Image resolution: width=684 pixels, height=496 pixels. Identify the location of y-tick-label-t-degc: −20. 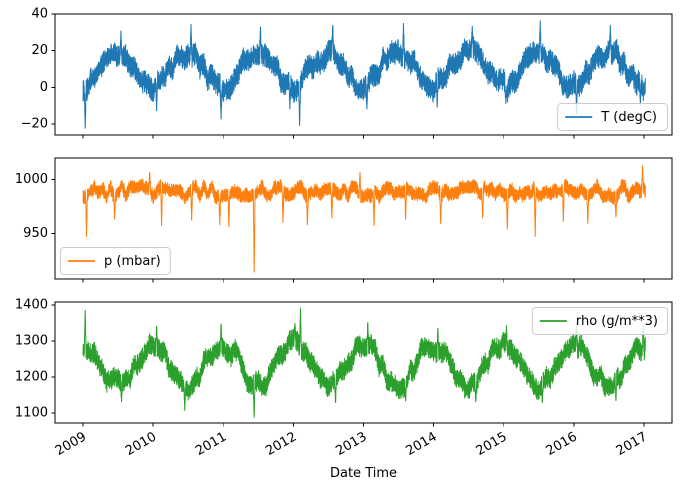
(34, 124).